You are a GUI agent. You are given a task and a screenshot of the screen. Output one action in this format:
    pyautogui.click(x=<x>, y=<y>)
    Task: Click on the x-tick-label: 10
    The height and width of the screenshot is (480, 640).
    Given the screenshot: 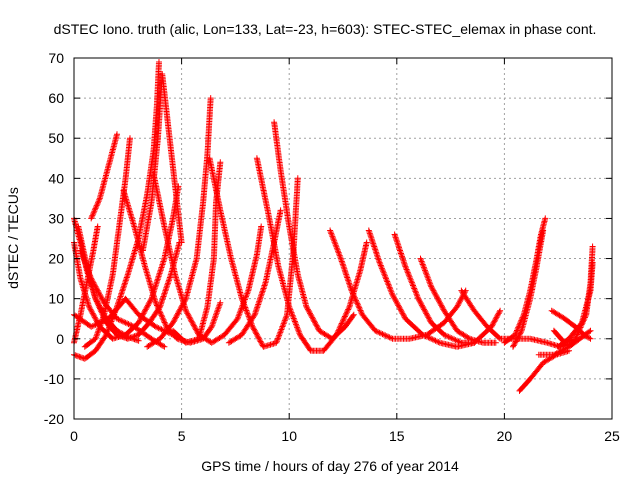 What is the action you would take?
    pyautogui.click(x=289, y=436)
    